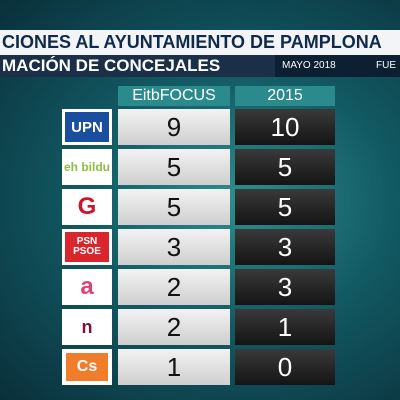  I want to click on party-logo: eh bildu, so click(87, 167).